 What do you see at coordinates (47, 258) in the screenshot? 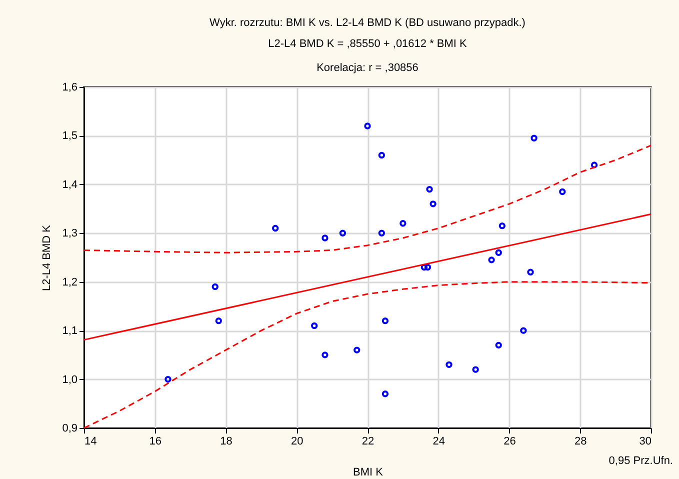
I see `y-axis-title: L2-L4 BMD K` at bounding box center [47, 258].